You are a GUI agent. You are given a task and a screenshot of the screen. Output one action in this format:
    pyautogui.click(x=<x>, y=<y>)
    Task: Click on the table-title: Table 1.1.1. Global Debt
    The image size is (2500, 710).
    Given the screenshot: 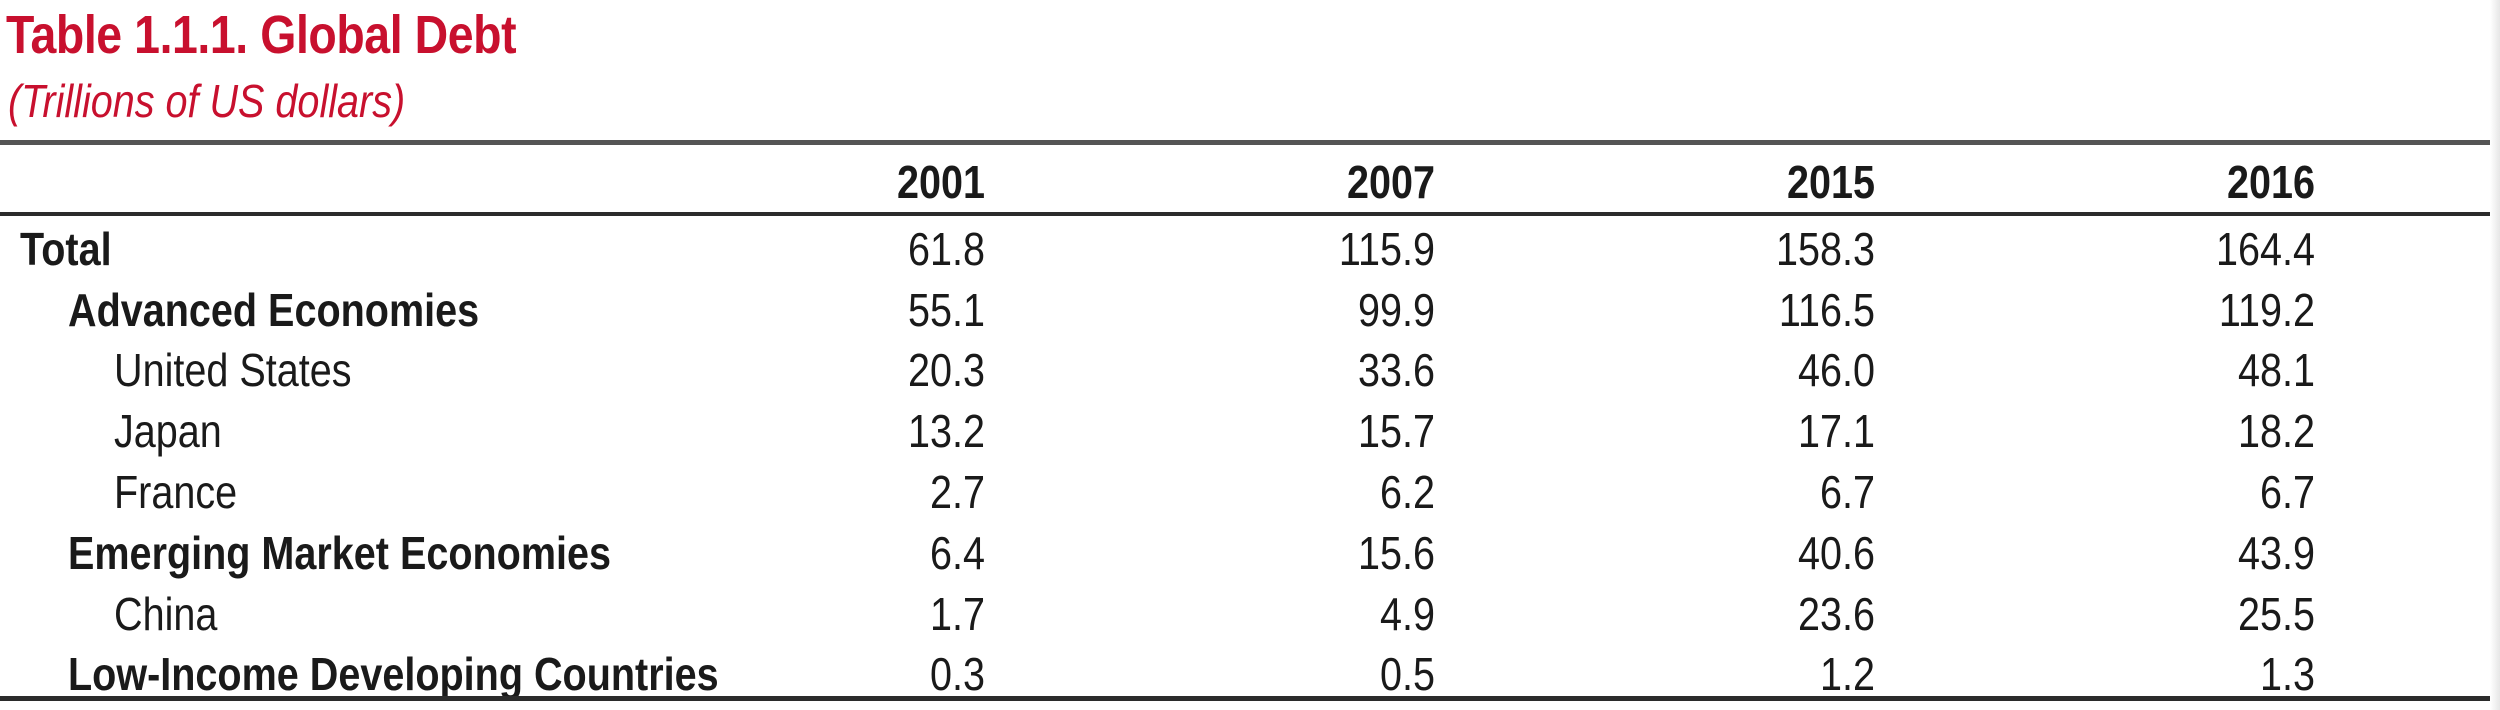 What is the action you would take?
    pyautogui.click(x=261, y=35)
    